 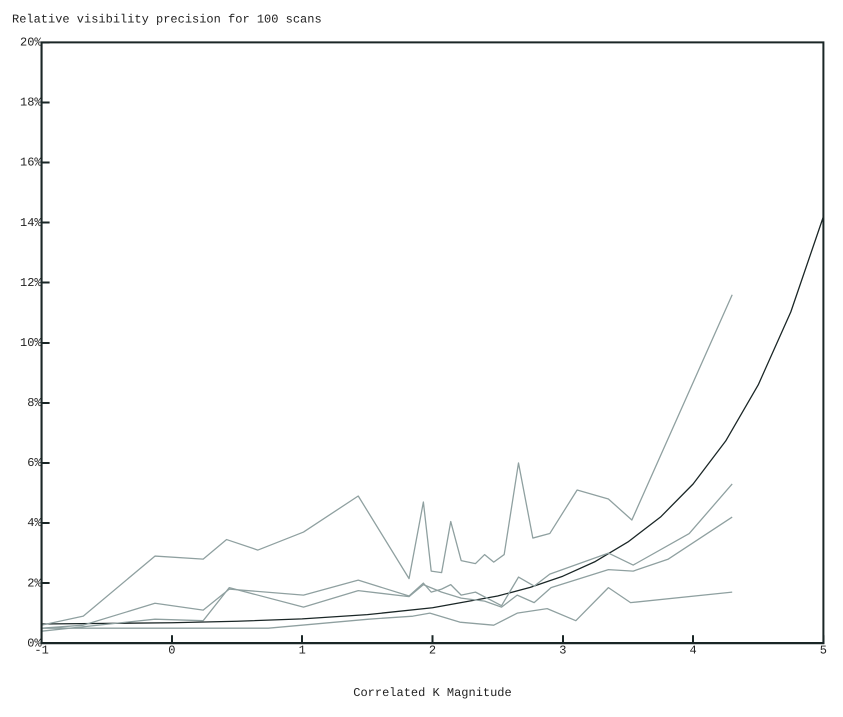 I want to click on x-axis-title: Correlated K Magnitude, so click(x=432, y=693).